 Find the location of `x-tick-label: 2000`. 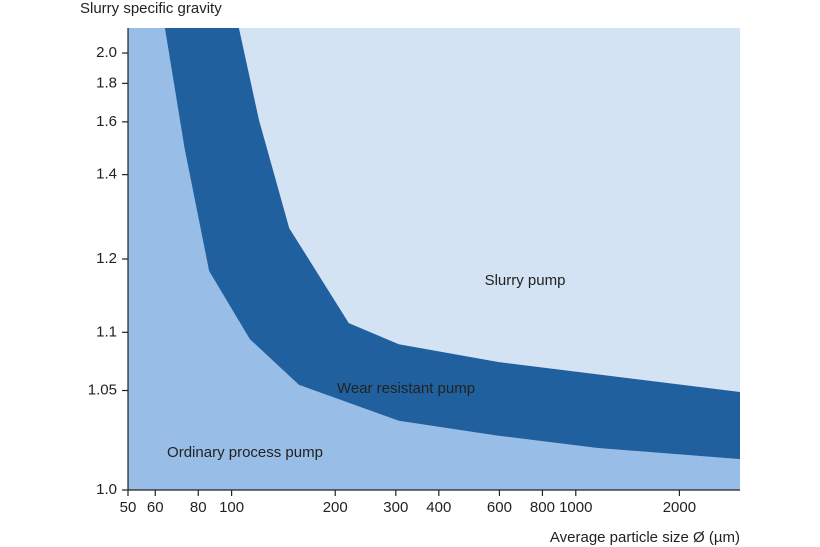

x-tick-label: 2000 is located at coordinates (679, 507).